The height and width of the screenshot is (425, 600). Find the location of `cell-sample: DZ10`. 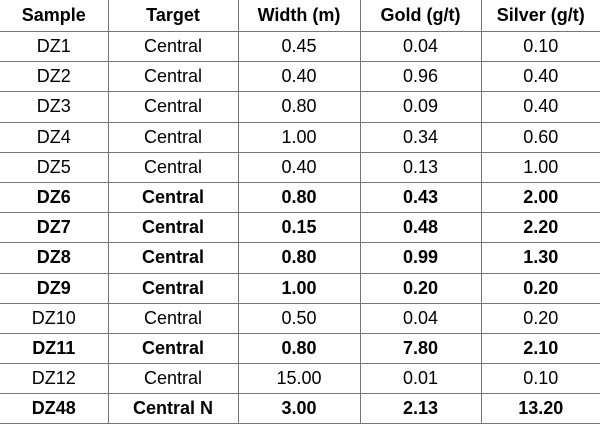

cell-sample: DZ10 is located at coordinates (54, 318).